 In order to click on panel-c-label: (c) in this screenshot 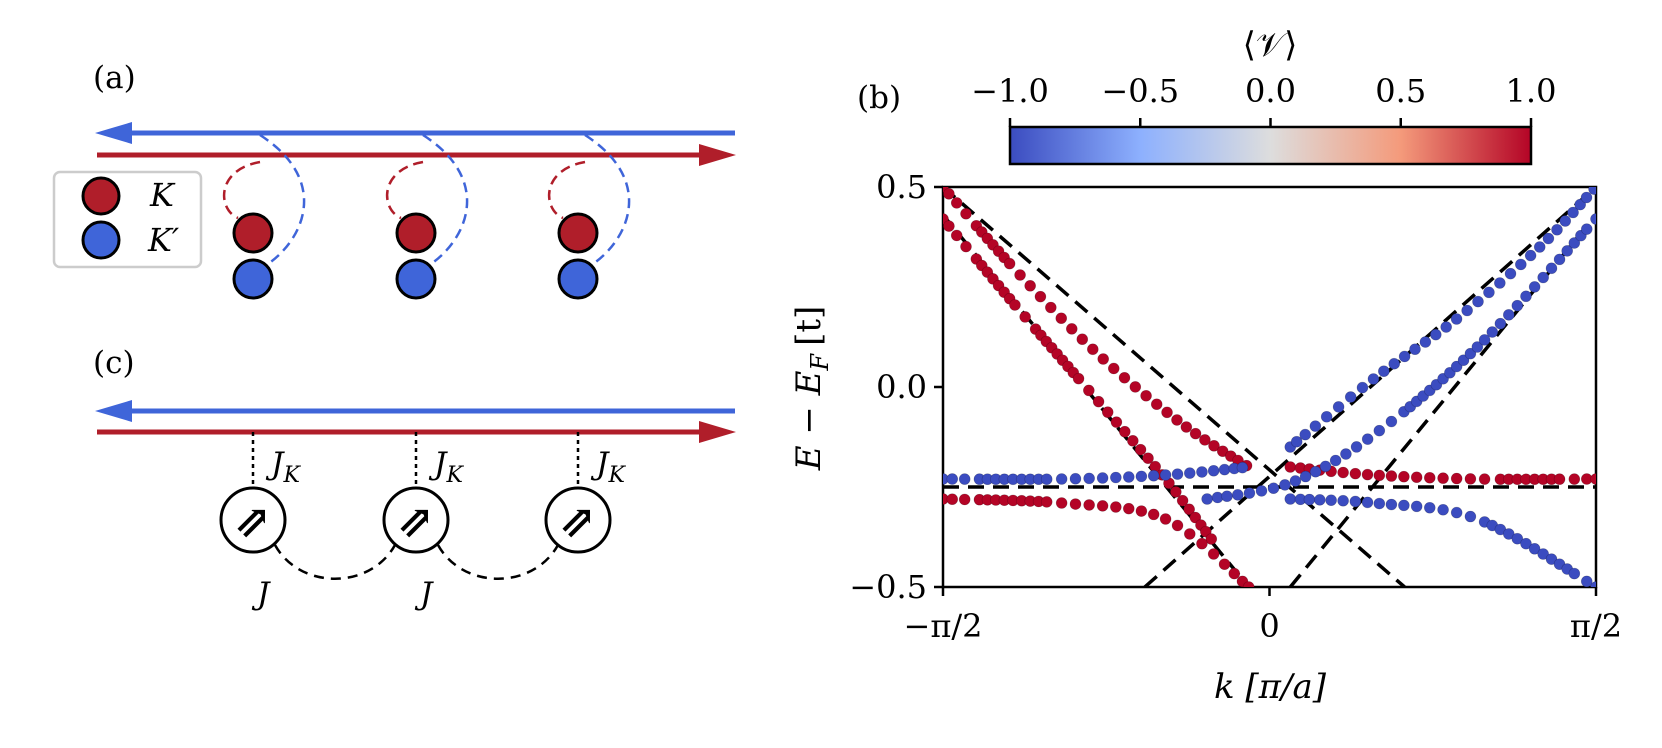, I will do `click(114, 363)`.